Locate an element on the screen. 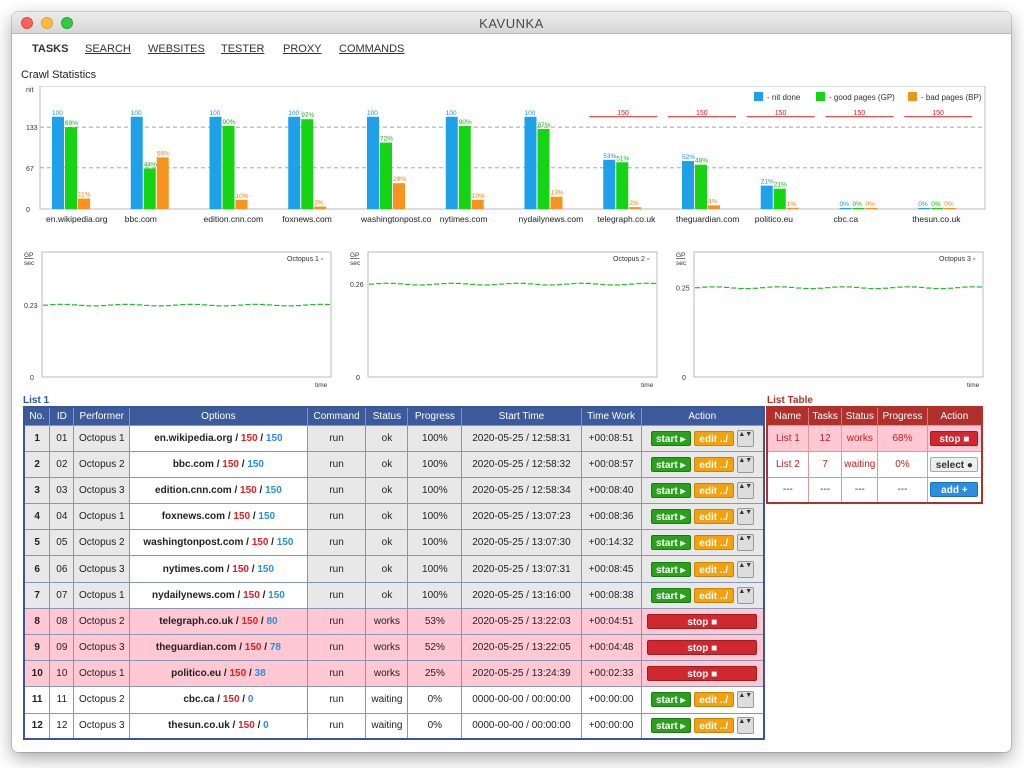 The height and width of the screenshot is (768, 1024). nav-tasks: TASKS is located at coordinates (50, 49).